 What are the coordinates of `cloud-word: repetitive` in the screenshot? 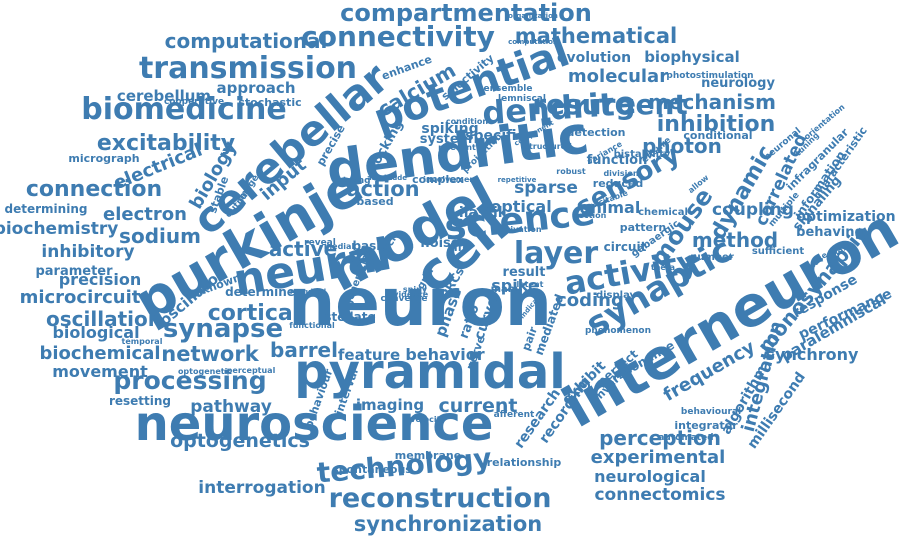 It's located at (517, 180).